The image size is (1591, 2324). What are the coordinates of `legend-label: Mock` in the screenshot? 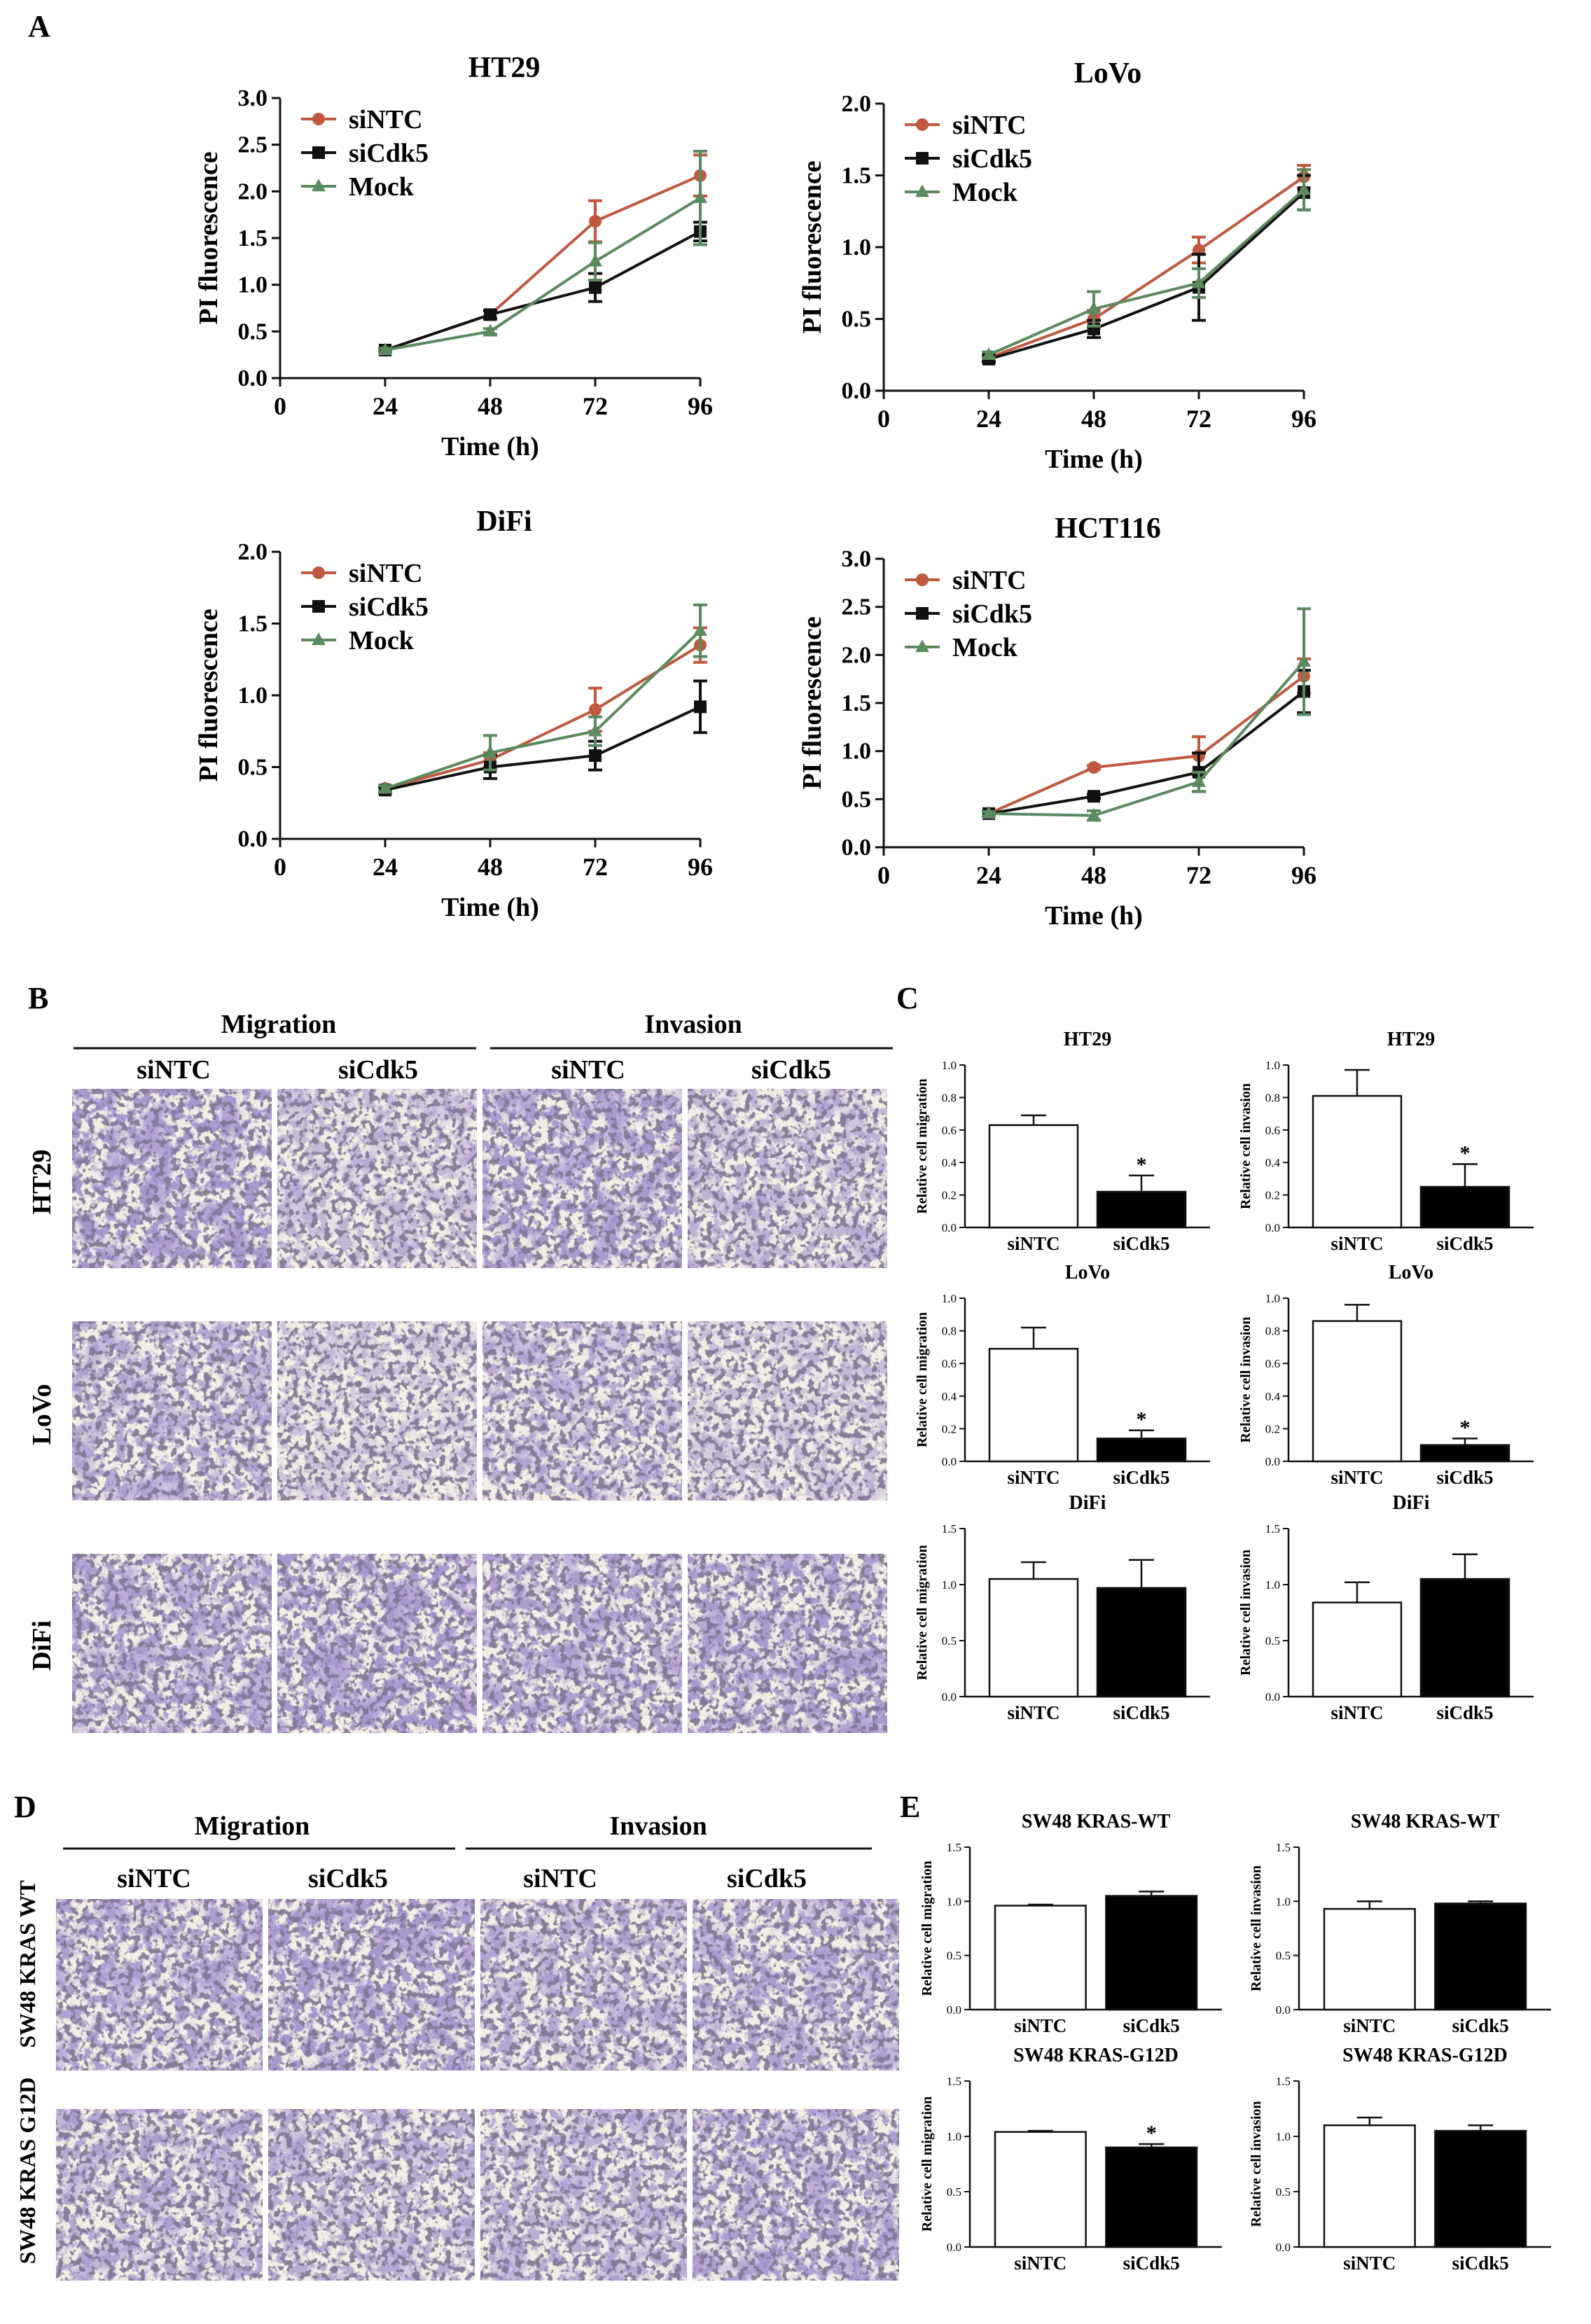 It's located at (985, 647).